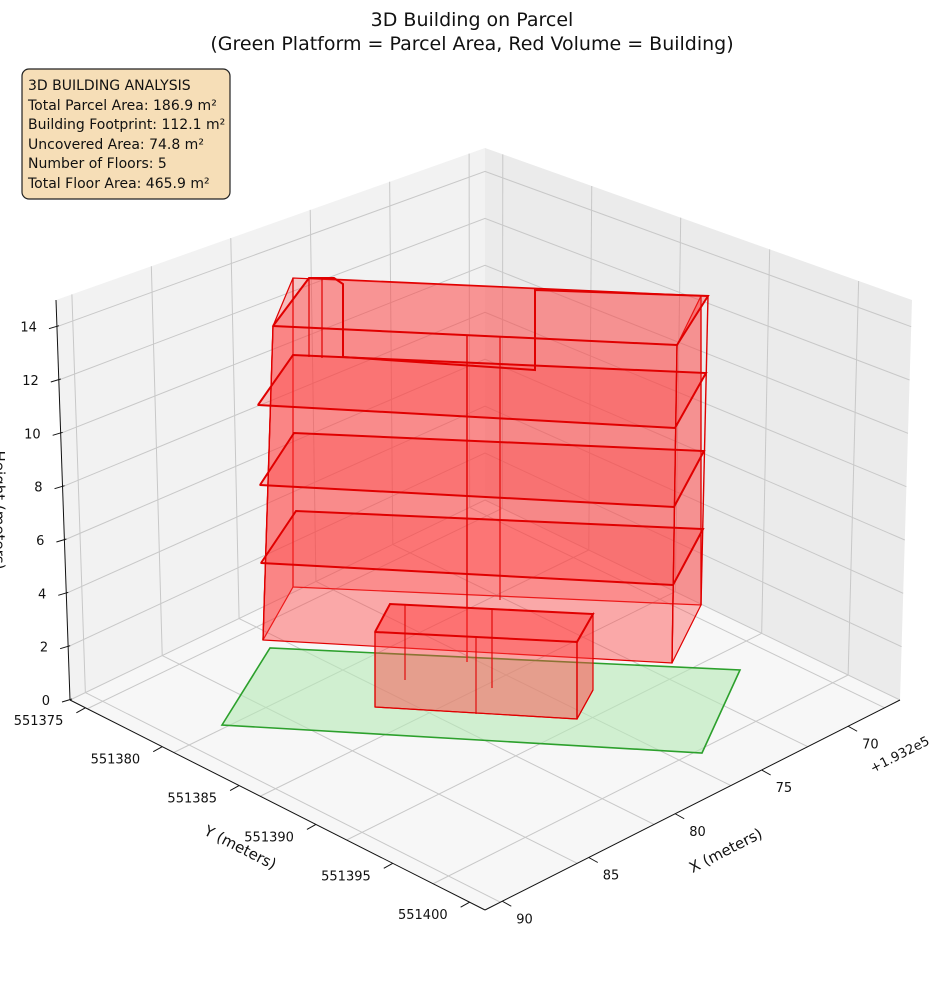  Describe the element at coordinates (39, 721) in the screenshot. I see `y-tick-label: 551375` at that location.